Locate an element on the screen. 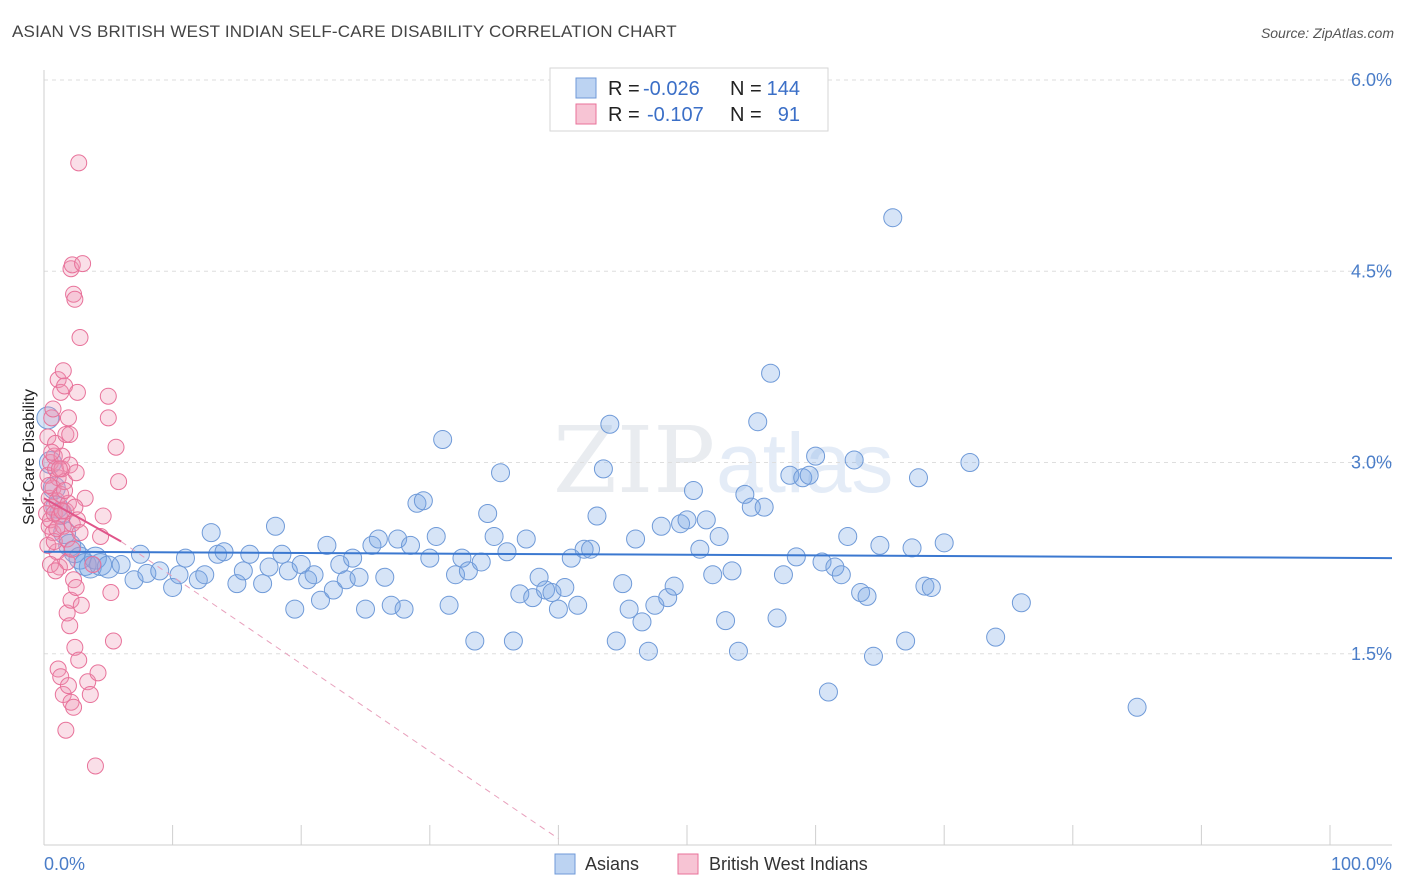  y-tick-label: 6.0% is located at coordinates (1371, 80).